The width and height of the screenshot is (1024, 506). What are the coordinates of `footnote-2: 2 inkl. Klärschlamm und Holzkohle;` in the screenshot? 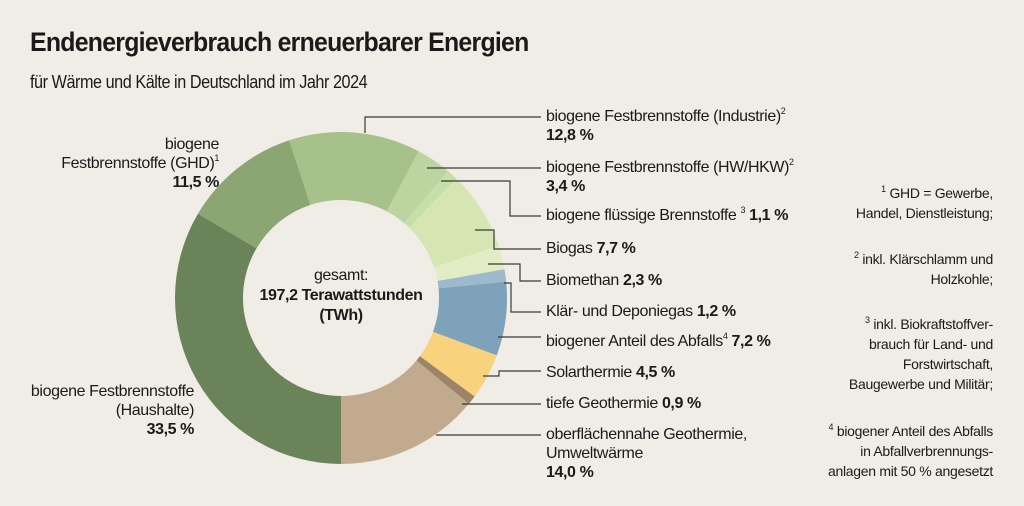 It's located at (923, 269).